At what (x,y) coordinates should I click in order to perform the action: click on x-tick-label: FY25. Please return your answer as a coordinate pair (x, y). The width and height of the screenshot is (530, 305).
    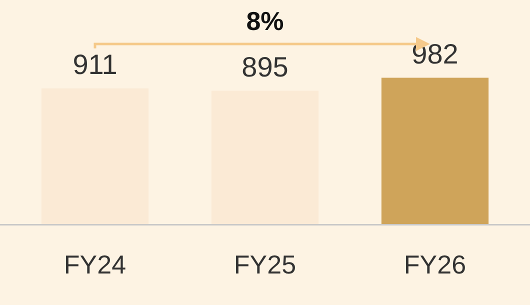
    Looking at the image, I should click on (265, 265).